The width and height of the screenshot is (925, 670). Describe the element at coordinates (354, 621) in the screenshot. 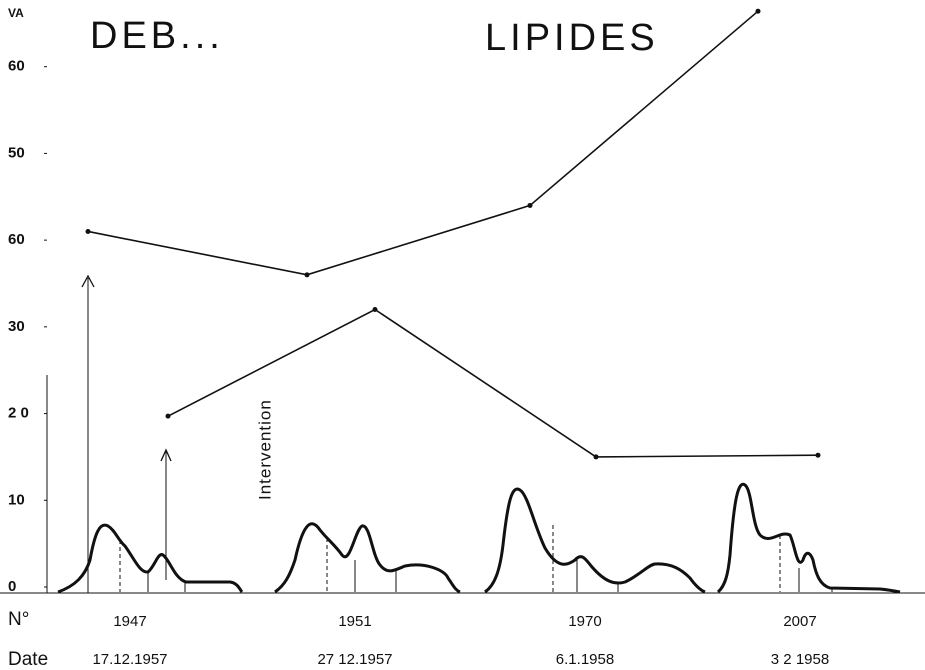

I see `x-tick-label: 1951` at that location.